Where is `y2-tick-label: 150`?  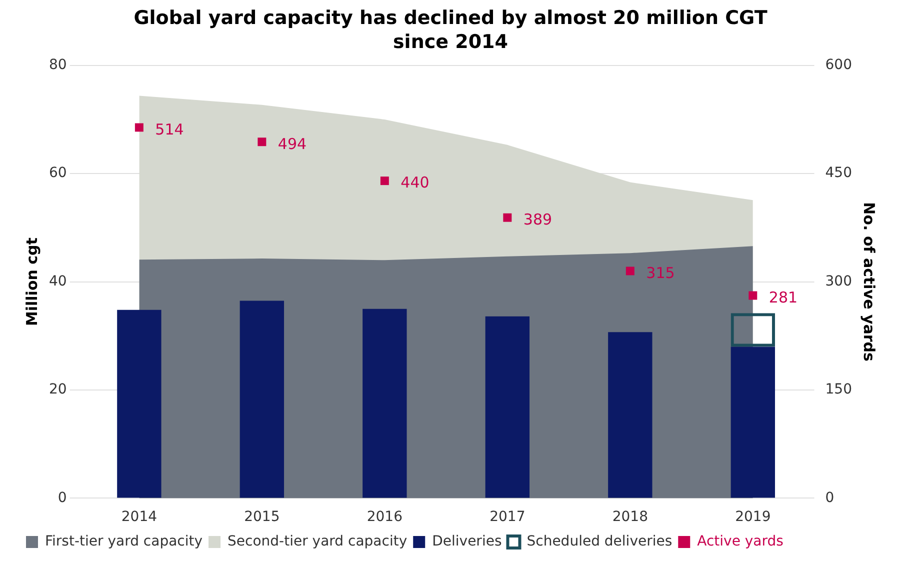 y2-tick-label: 150 is located at coordinates (838, 390).